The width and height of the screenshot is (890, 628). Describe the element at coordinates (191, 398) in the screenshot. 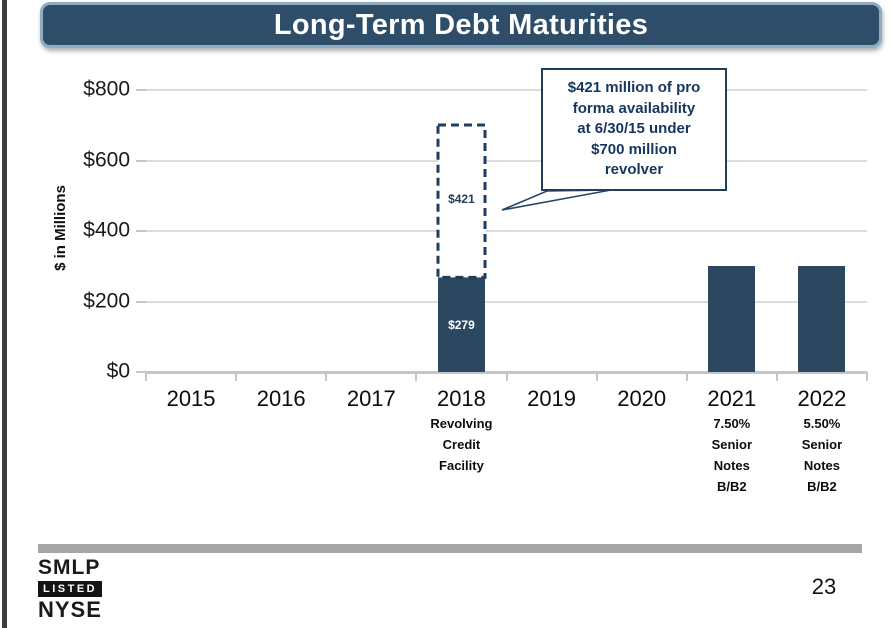

I see `category-label: 2015` at that location.